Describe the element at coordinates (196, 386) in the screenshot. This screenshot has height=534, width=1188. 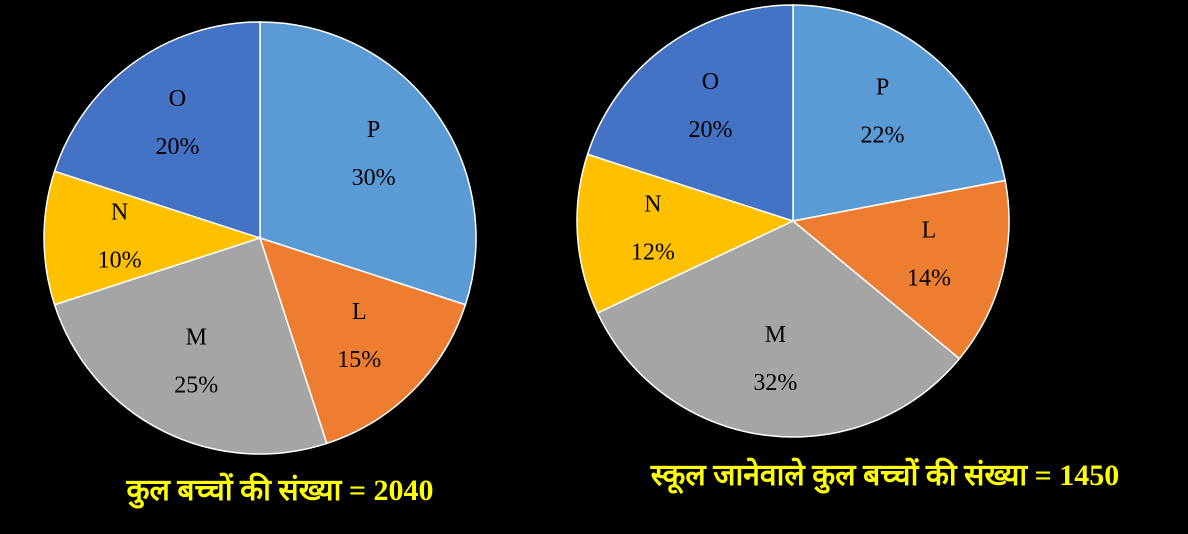
I see `slice-value-label: 25%` at that location.